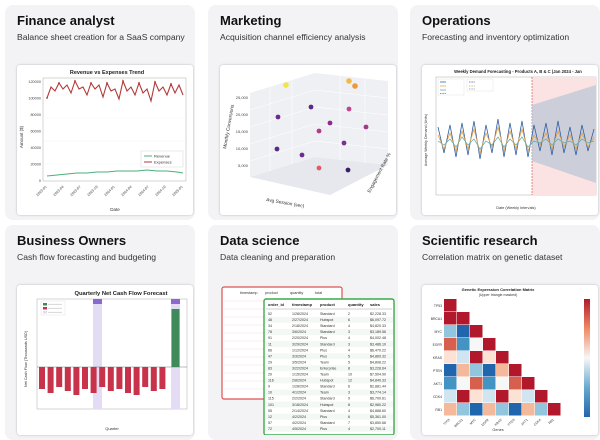 The image size is (600, 440). Describe the element at coordinates (349, 423) in the screenshot. I see `table-cell: 7` at that location.